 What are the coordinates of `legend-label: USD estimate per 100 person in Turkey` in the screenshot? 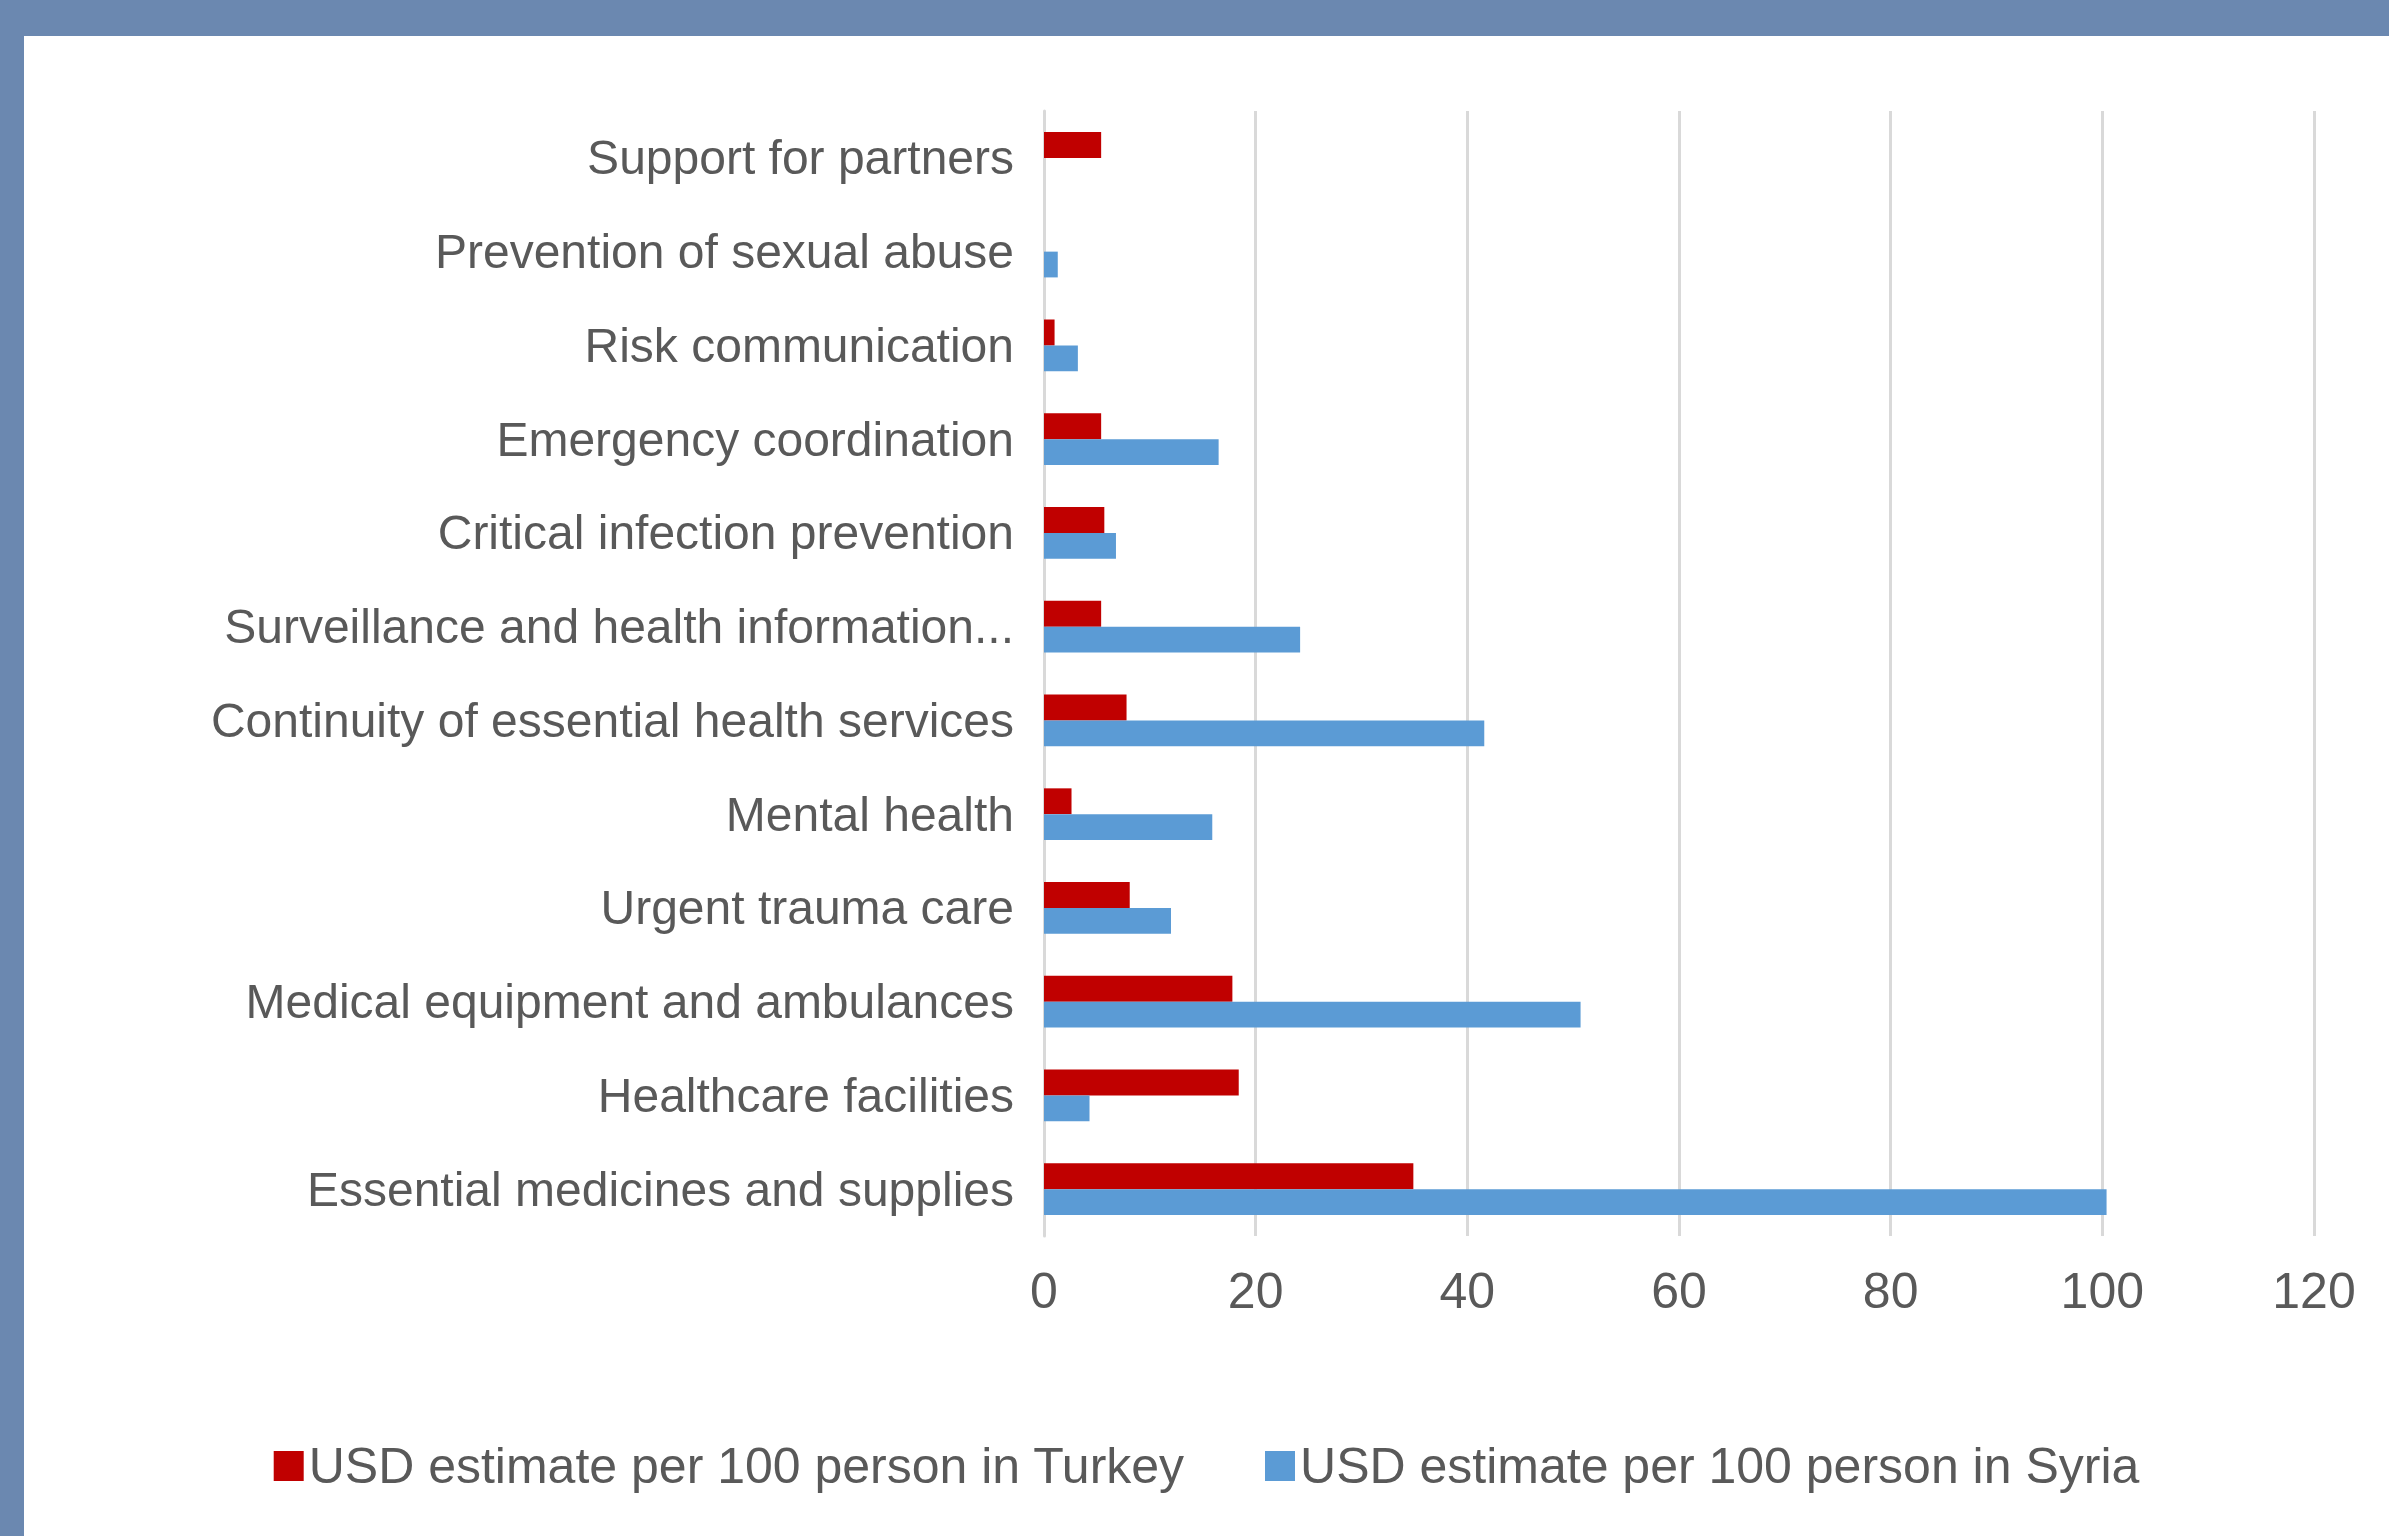 It's located at (746, 1466).